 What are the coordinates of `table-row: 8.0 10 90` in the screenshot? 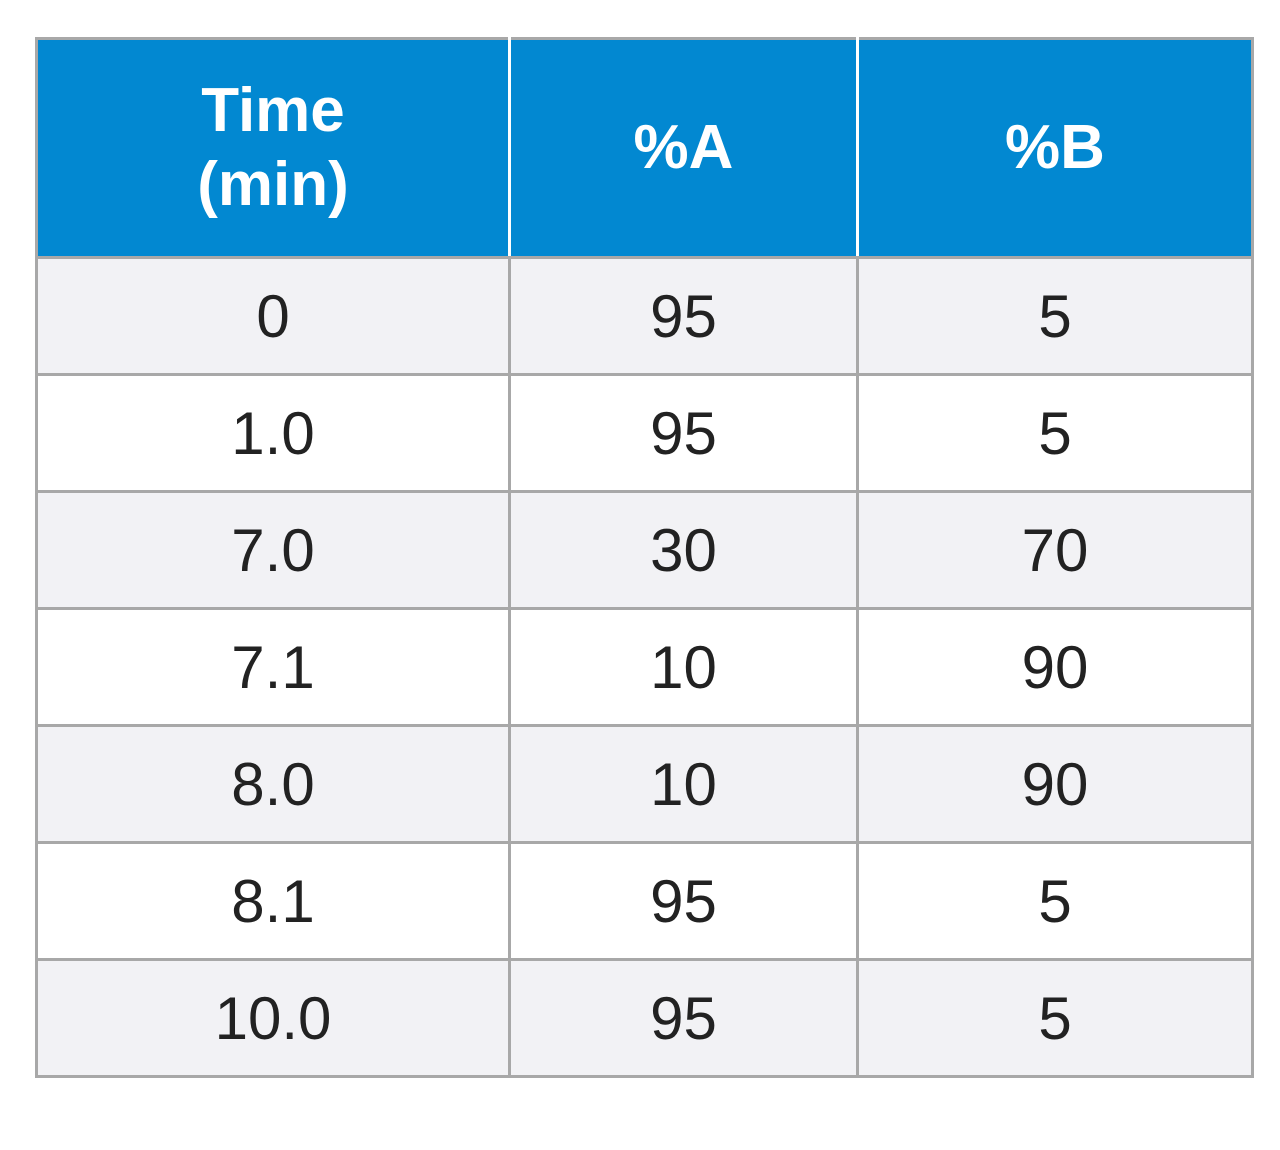 It's located at (644, 784).